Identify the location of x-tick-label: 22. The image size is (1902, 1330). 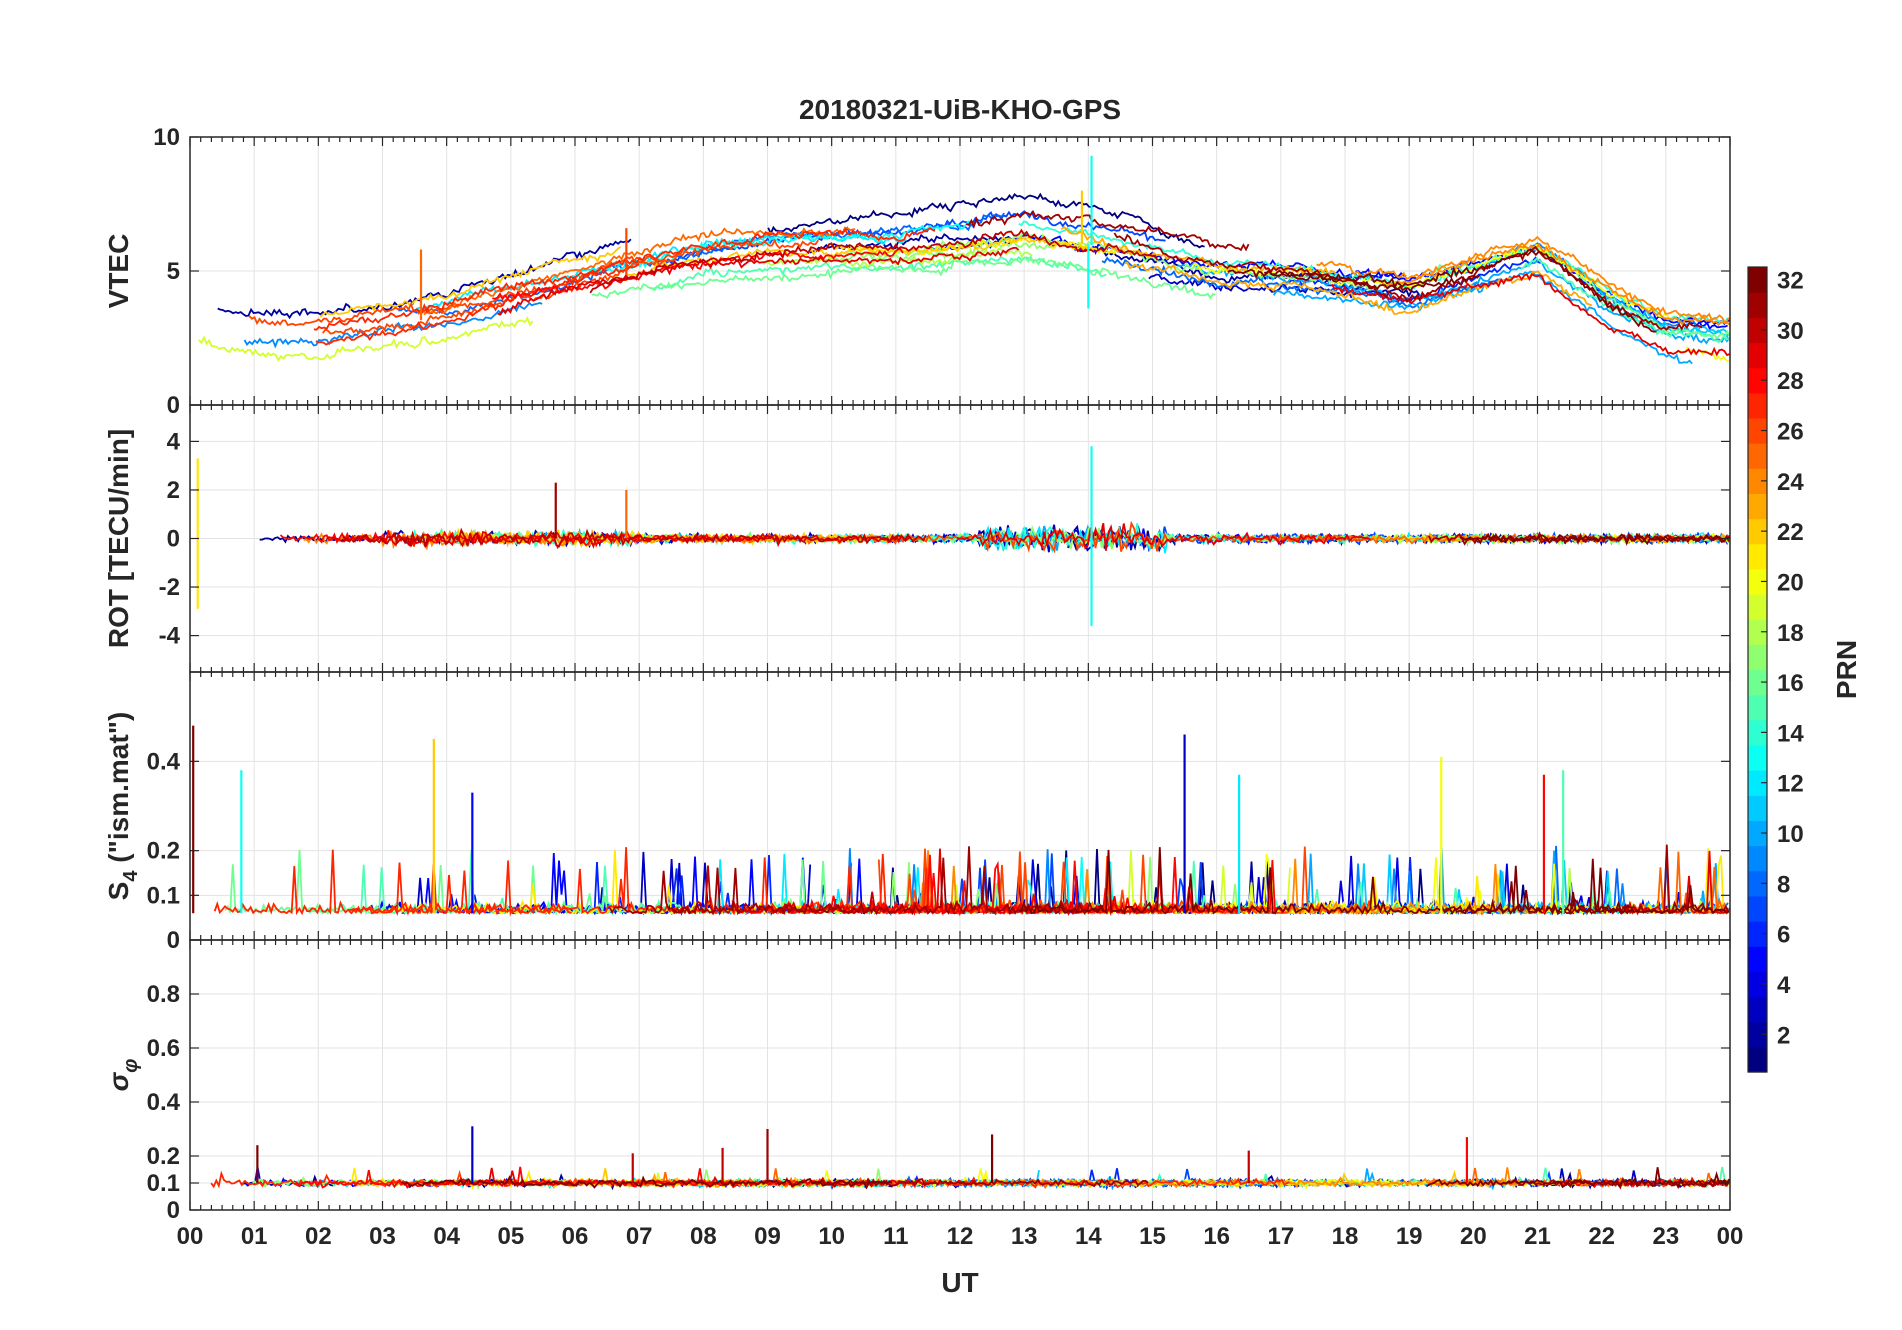
(1601, 1236).